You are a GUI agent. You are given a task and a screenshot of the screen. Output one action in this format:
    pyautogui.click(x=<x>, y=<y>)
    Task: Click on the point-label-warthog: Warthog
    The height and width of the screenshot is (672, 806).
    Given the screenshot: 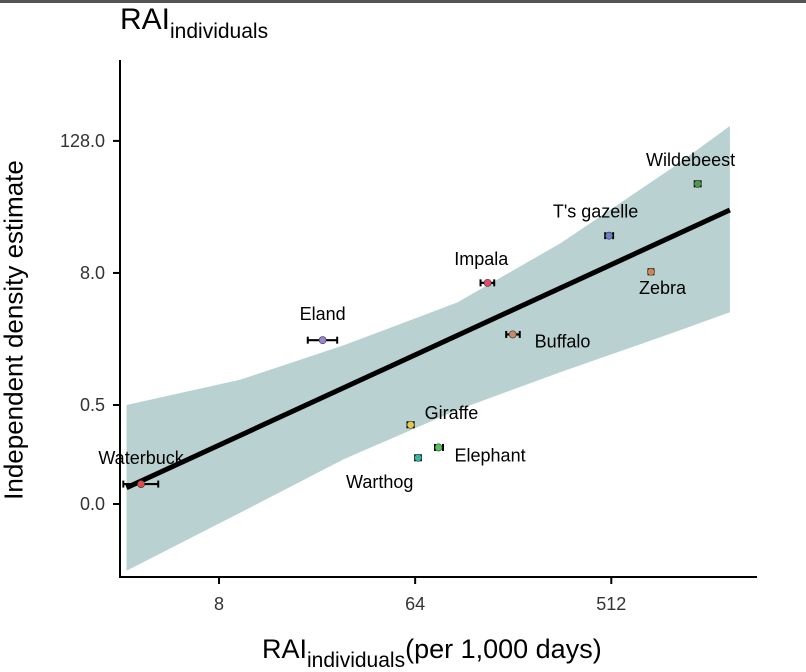 What is the action you would take?
    pyautogui.click(x=379, y=482)
    